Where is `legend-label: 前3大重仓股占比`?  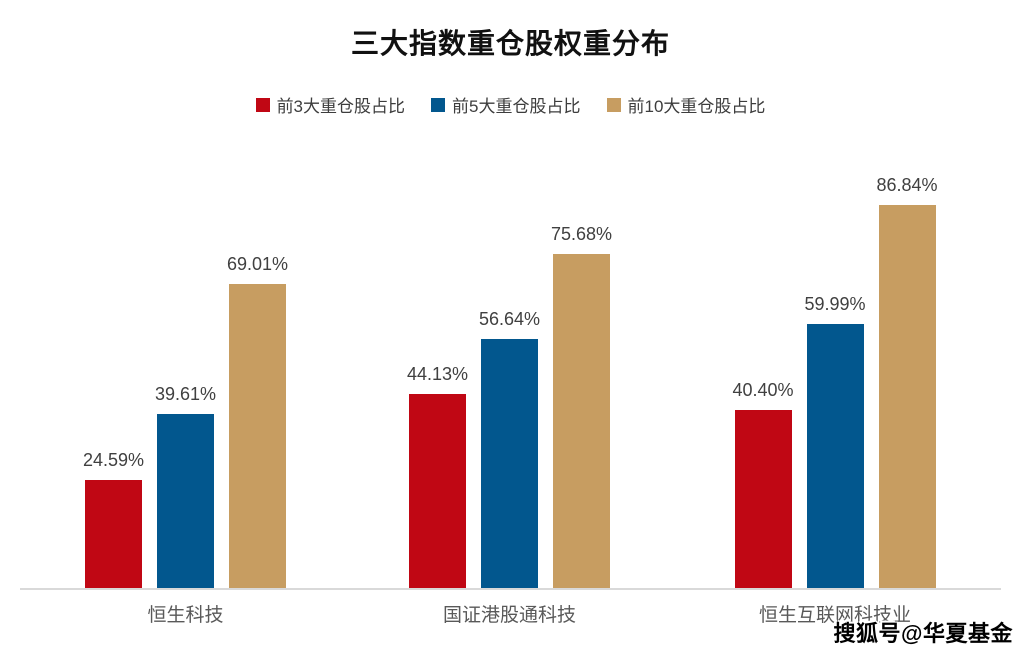
legend-label: 前3大重仓股占比 is located at coordinates (341, 106).